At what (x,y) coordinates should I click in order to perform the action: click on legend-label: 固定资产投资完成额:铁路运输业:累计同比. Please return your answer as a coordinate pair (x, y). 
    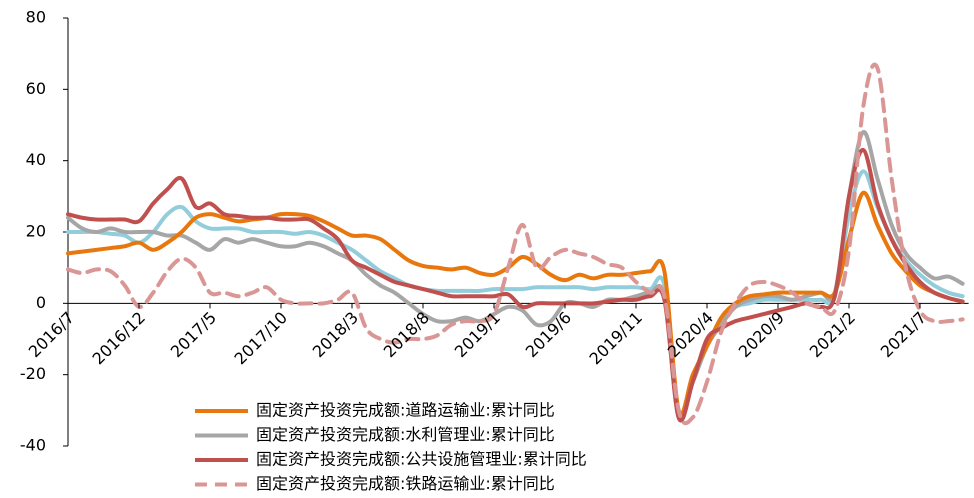
    Looking at the image, I should click on (405, 483).